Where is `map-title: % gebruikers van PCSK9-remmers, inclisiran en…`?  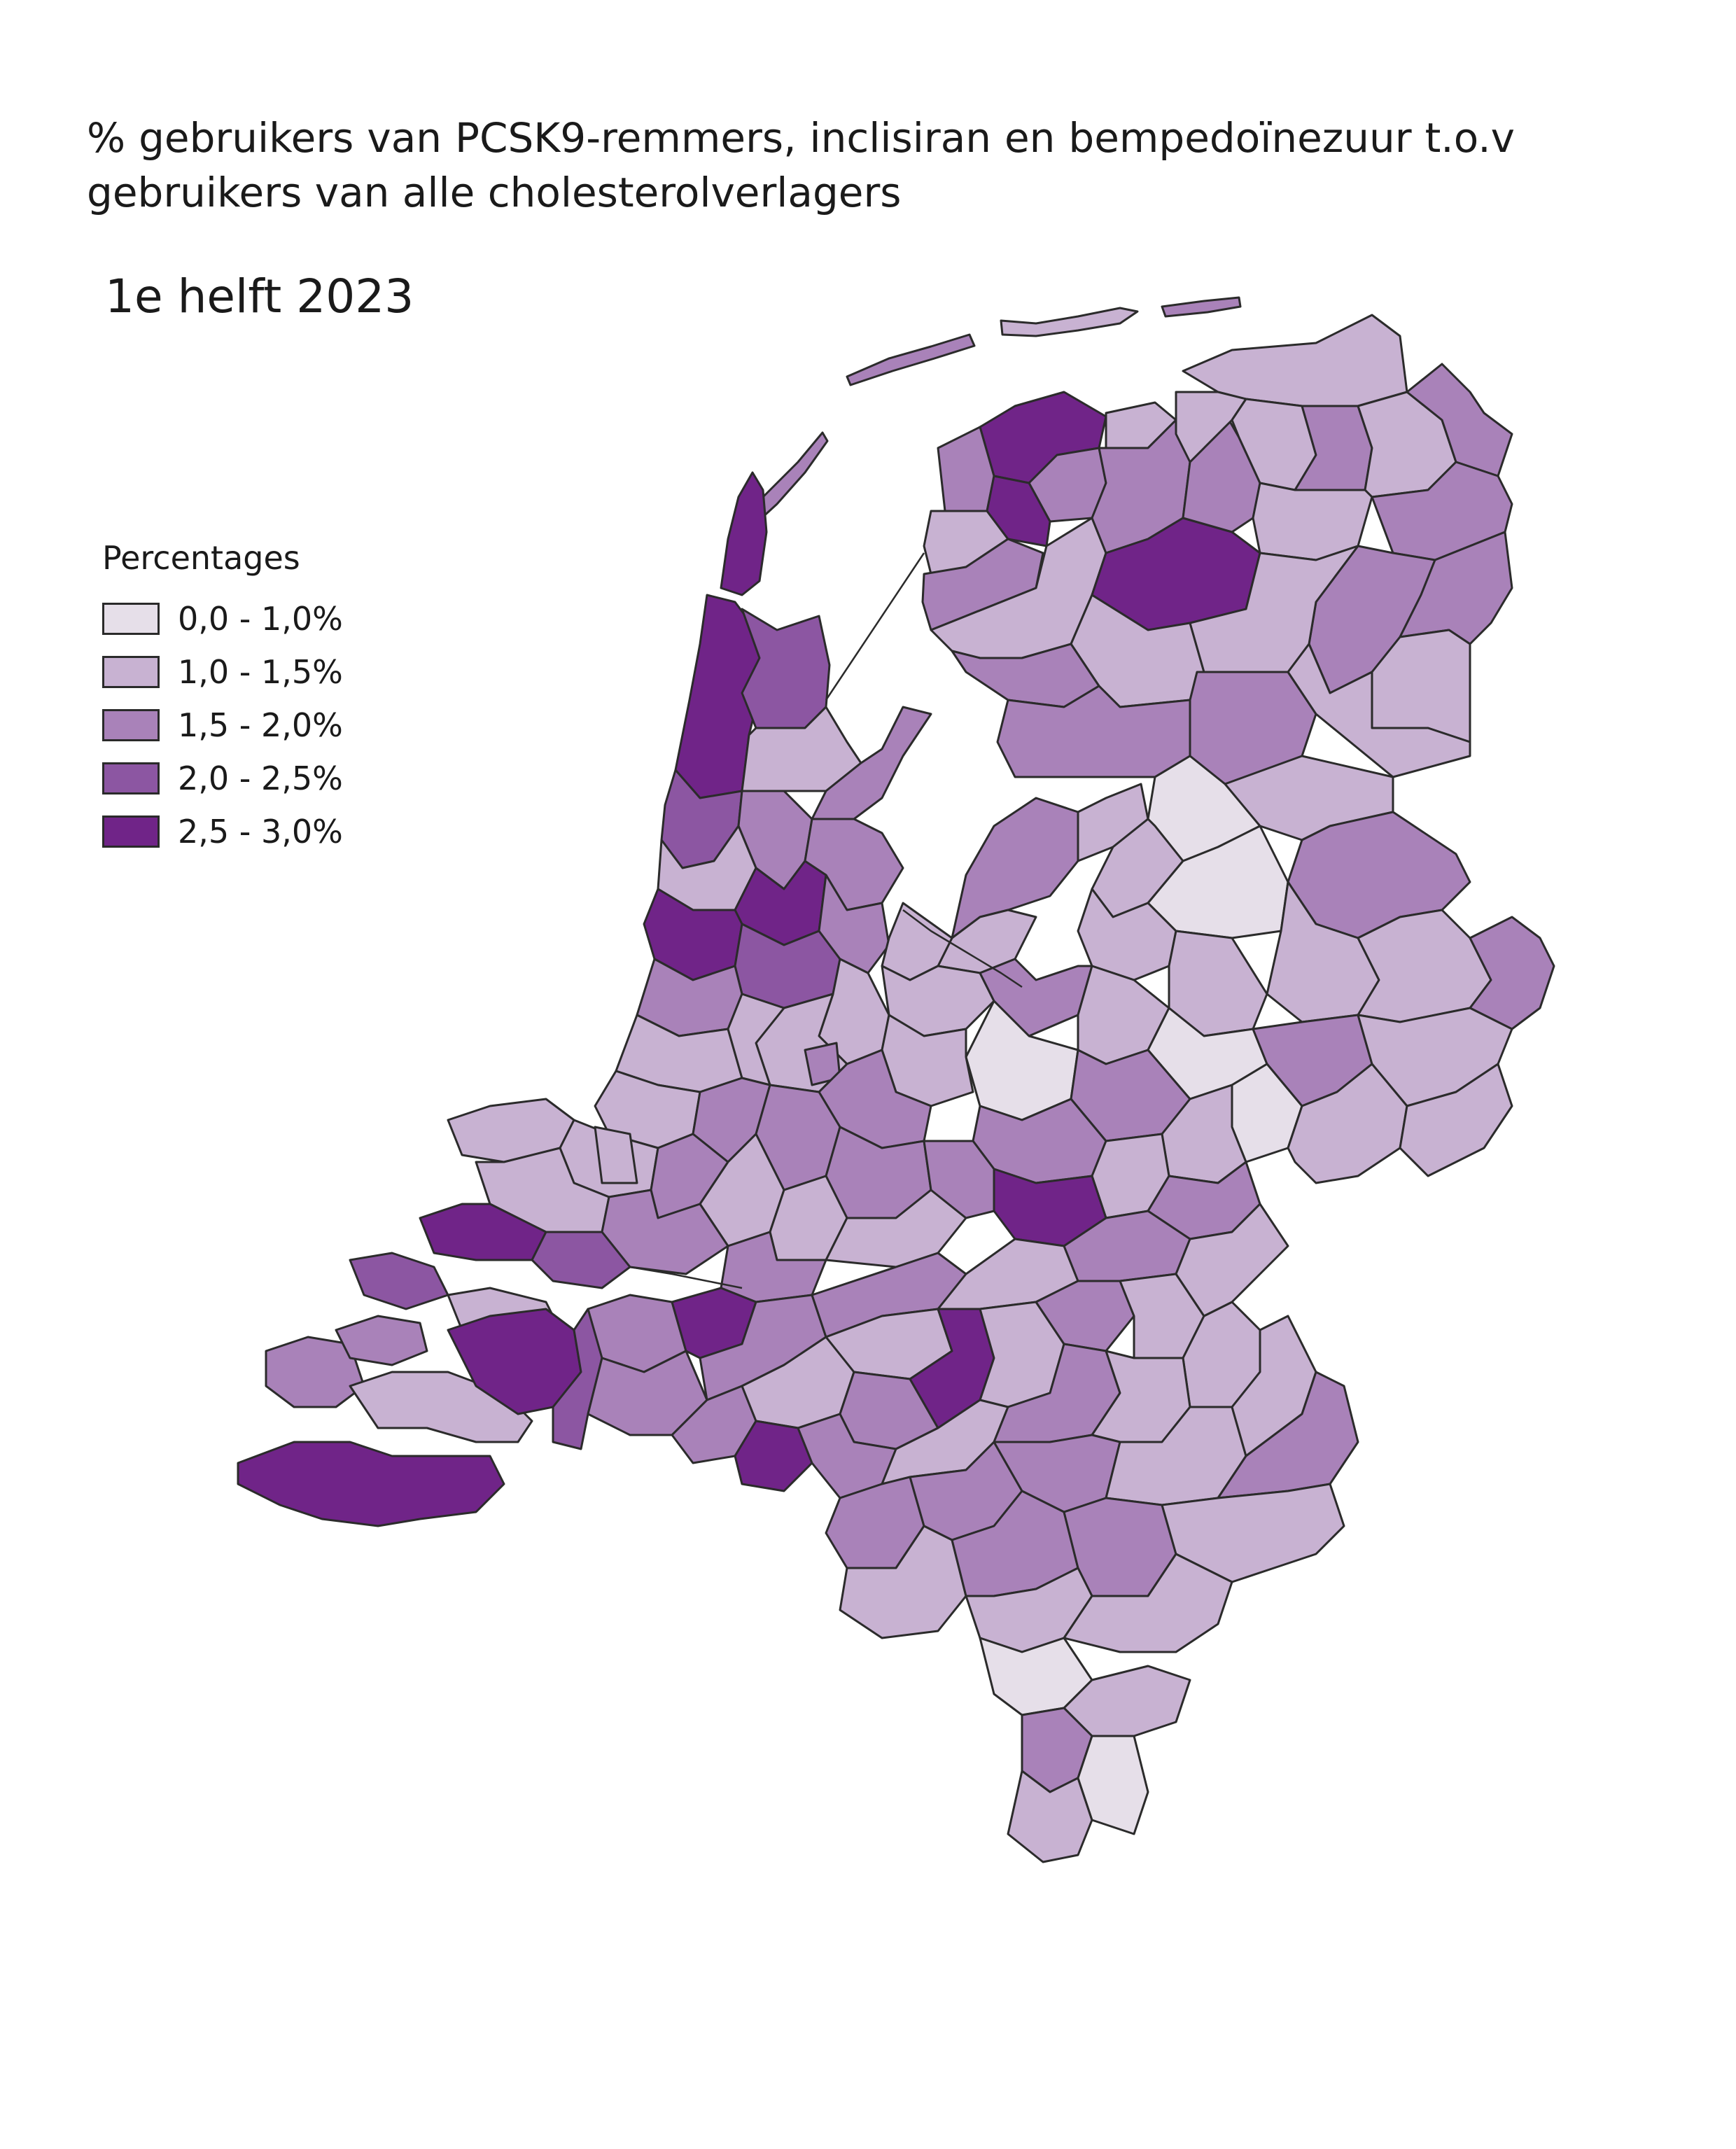
map-title: % gebruikers van PCSK9-remmers, inclisiran en… is located at coordinates (801, 165).